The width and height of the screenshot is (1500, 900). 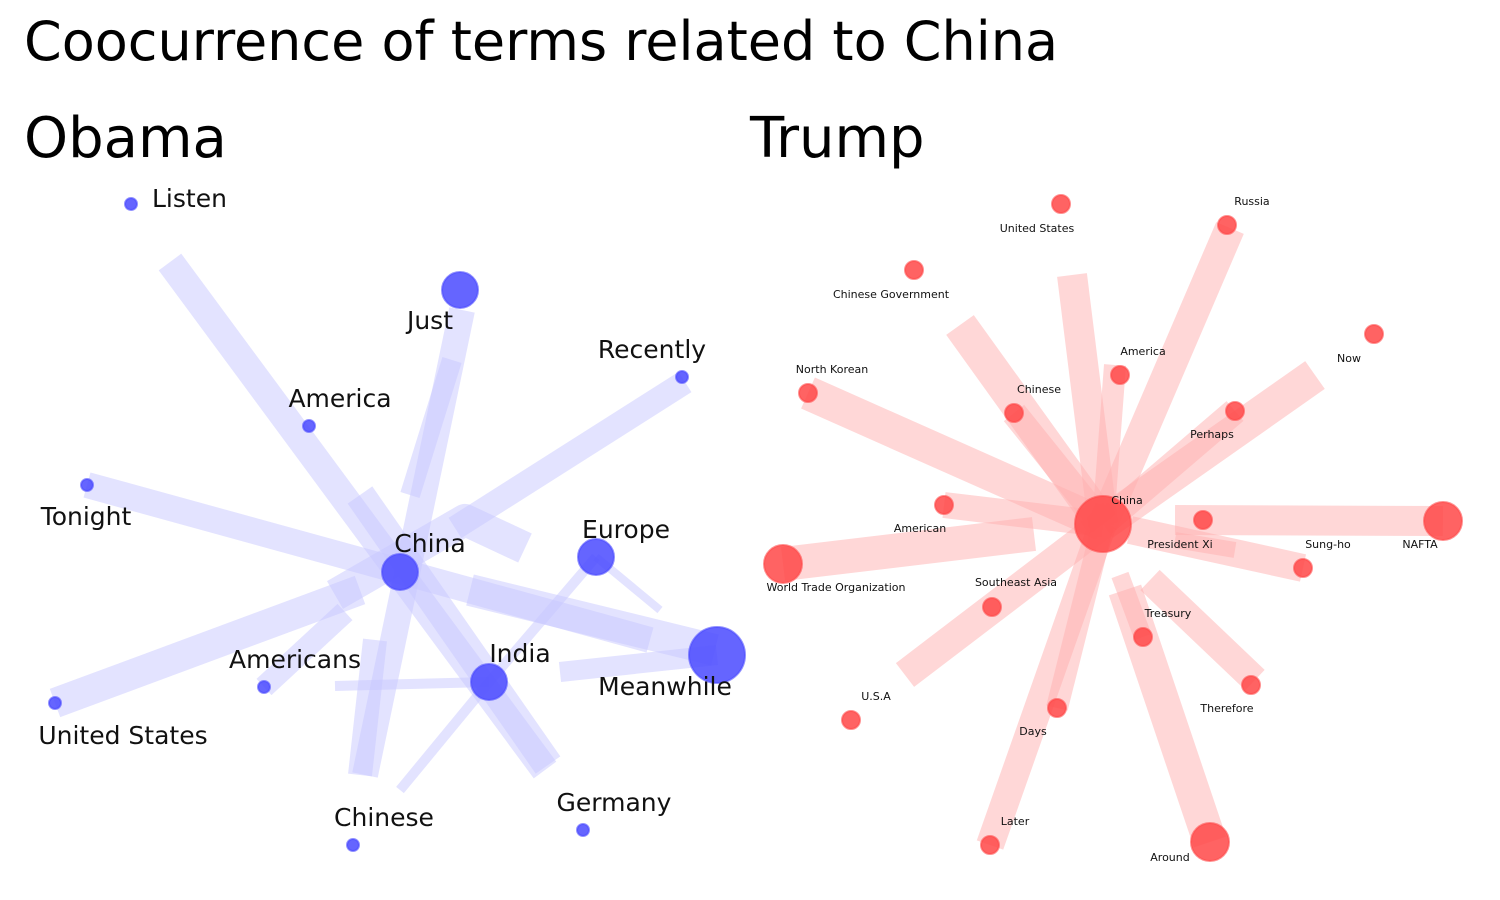 What do you see at coordinates (1235, 411) in the screenshot?
I see `trump-node-perhaps` at bounding box center [1235, 411].